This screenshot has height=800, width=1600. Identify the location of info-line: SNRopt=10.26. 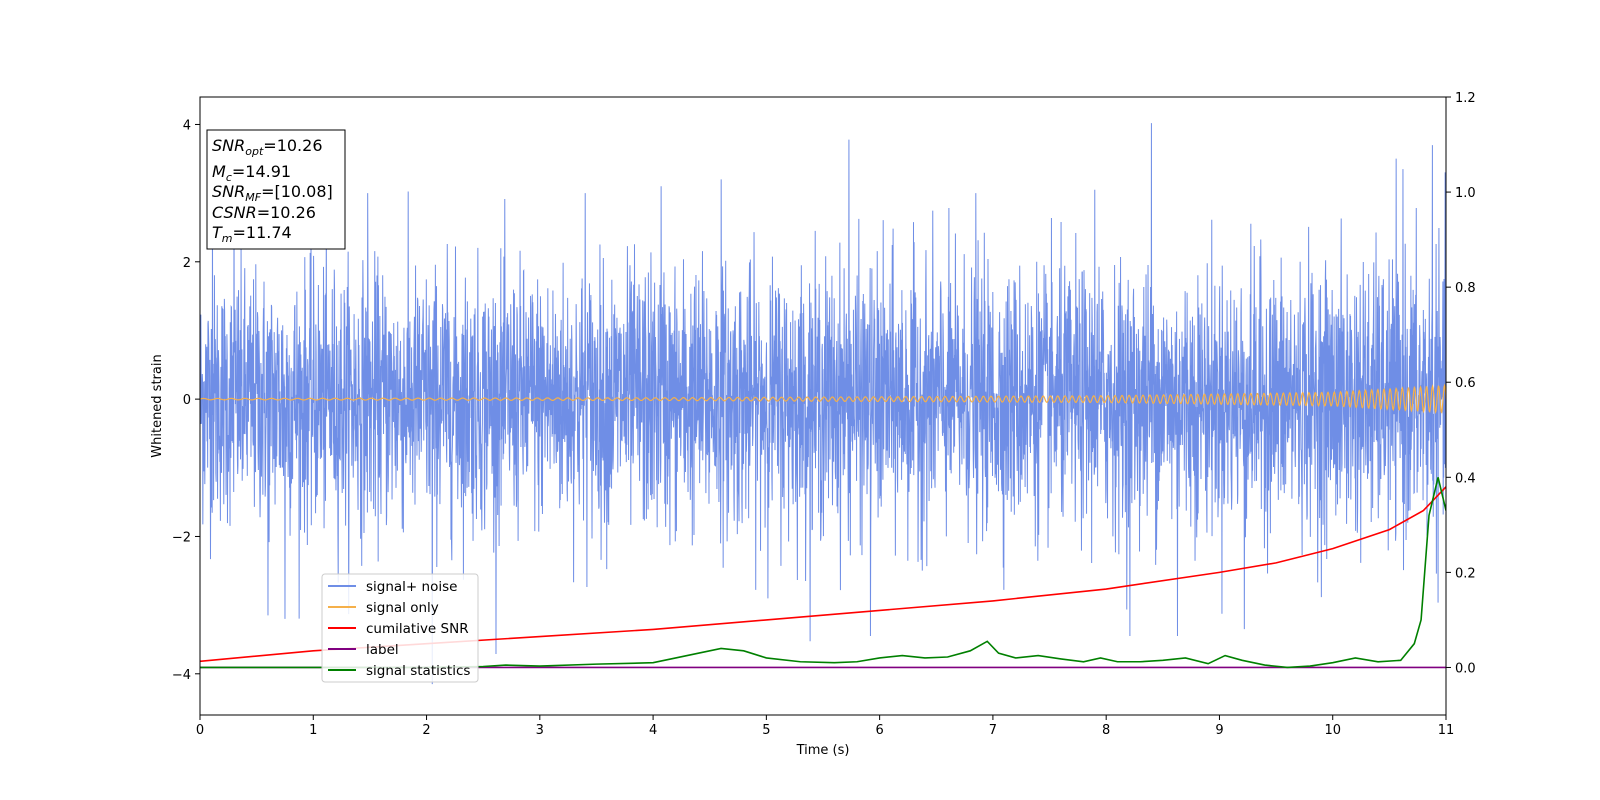
(267, 147).